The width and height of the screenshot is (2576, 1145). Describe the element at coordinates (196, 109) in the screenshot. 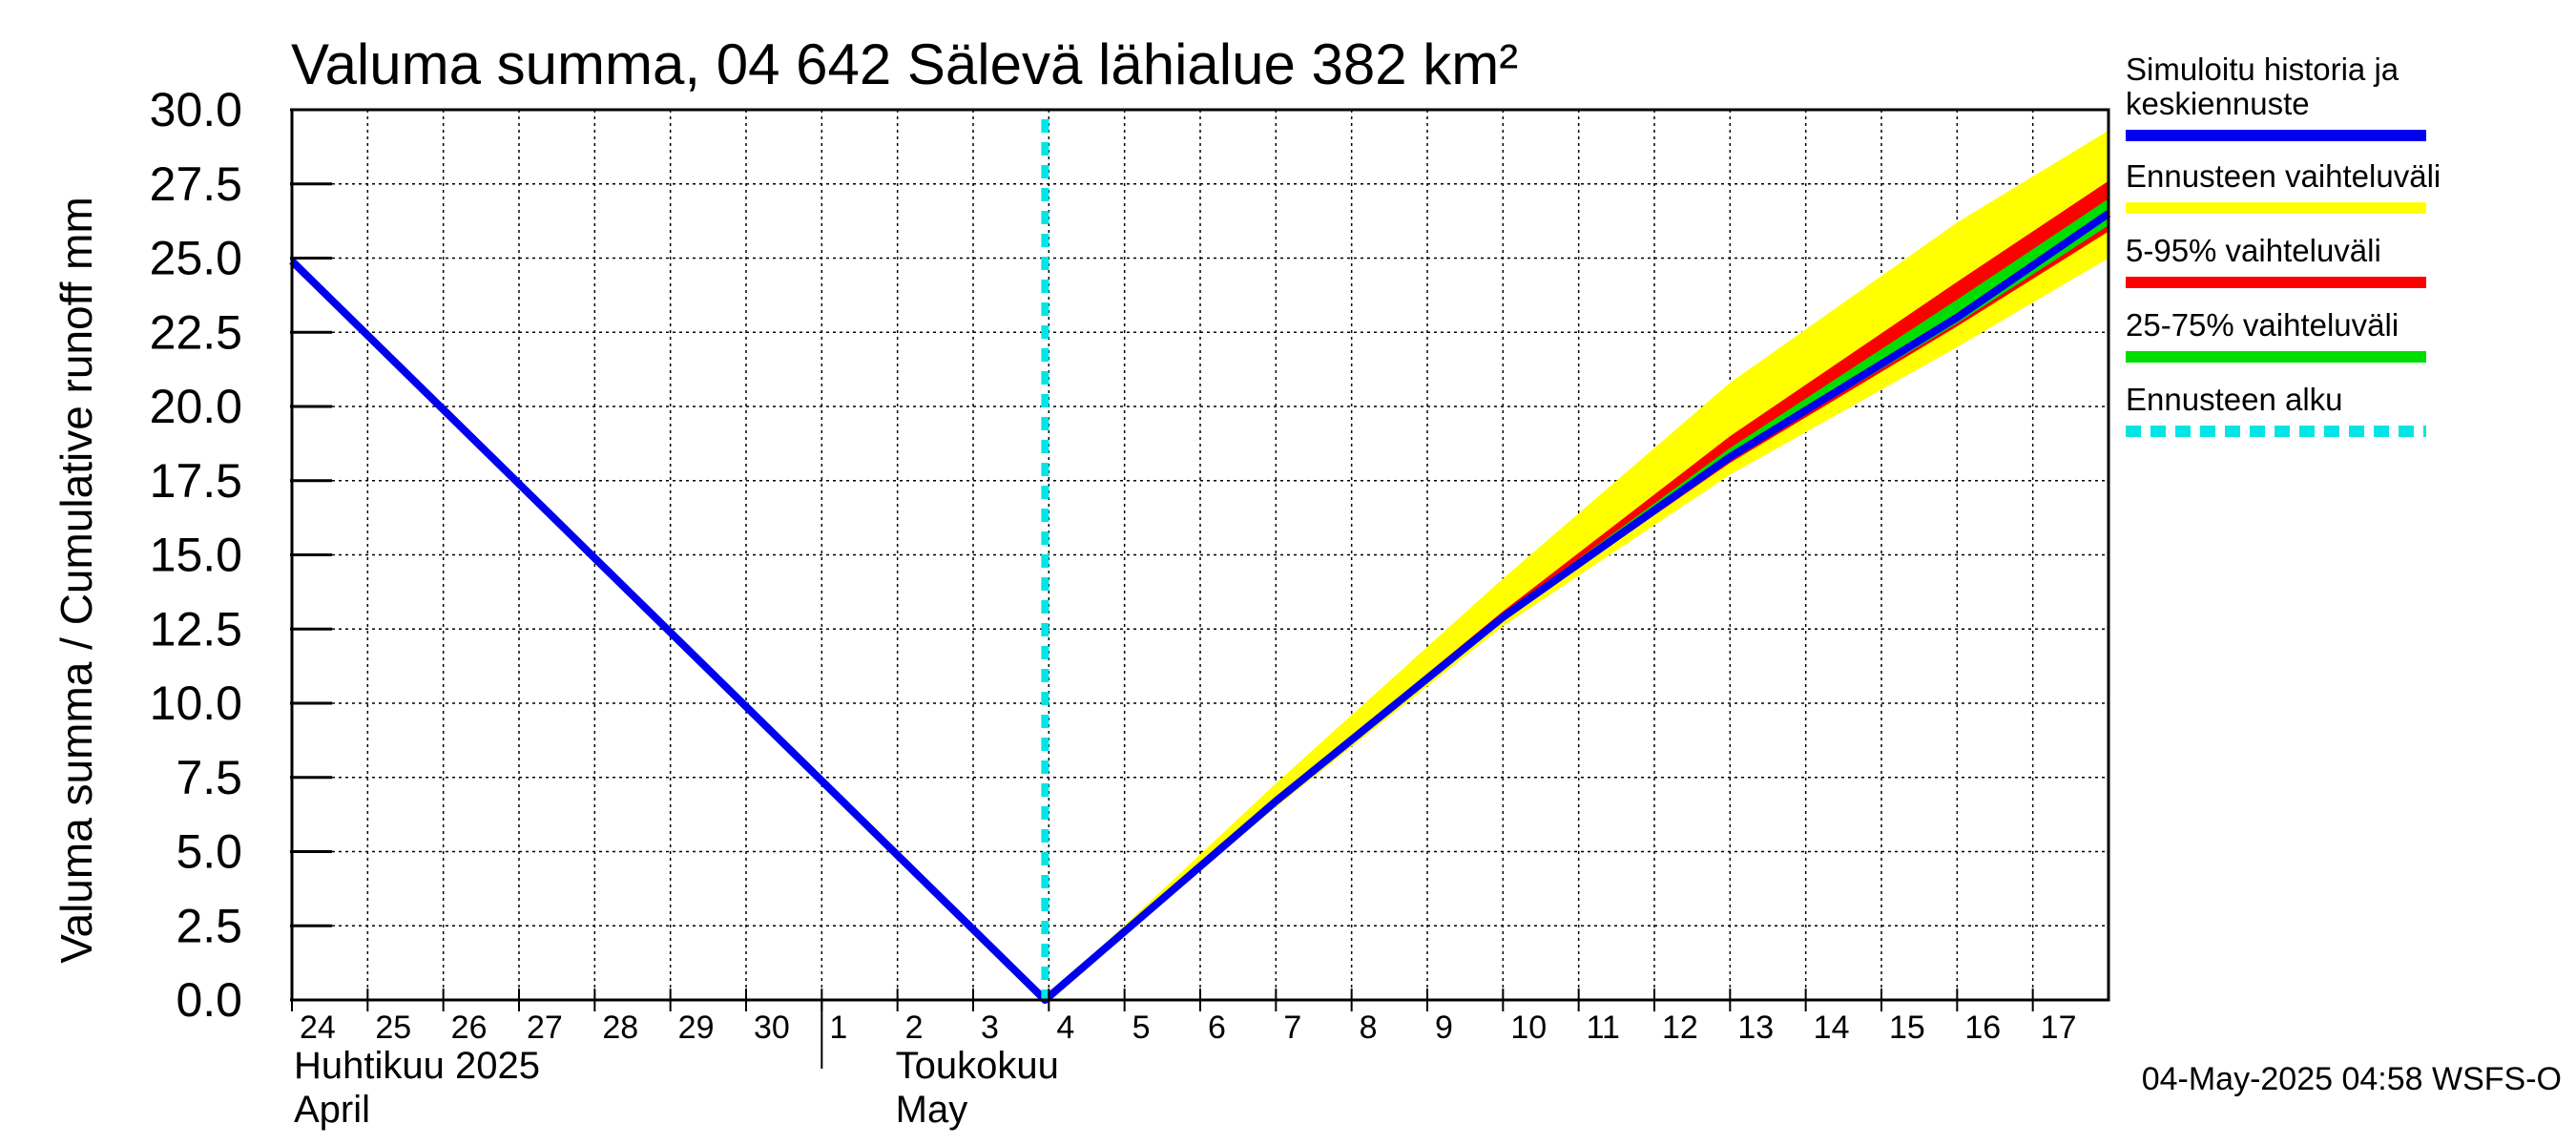

I see `y-tick-label: 30.0` at that location.